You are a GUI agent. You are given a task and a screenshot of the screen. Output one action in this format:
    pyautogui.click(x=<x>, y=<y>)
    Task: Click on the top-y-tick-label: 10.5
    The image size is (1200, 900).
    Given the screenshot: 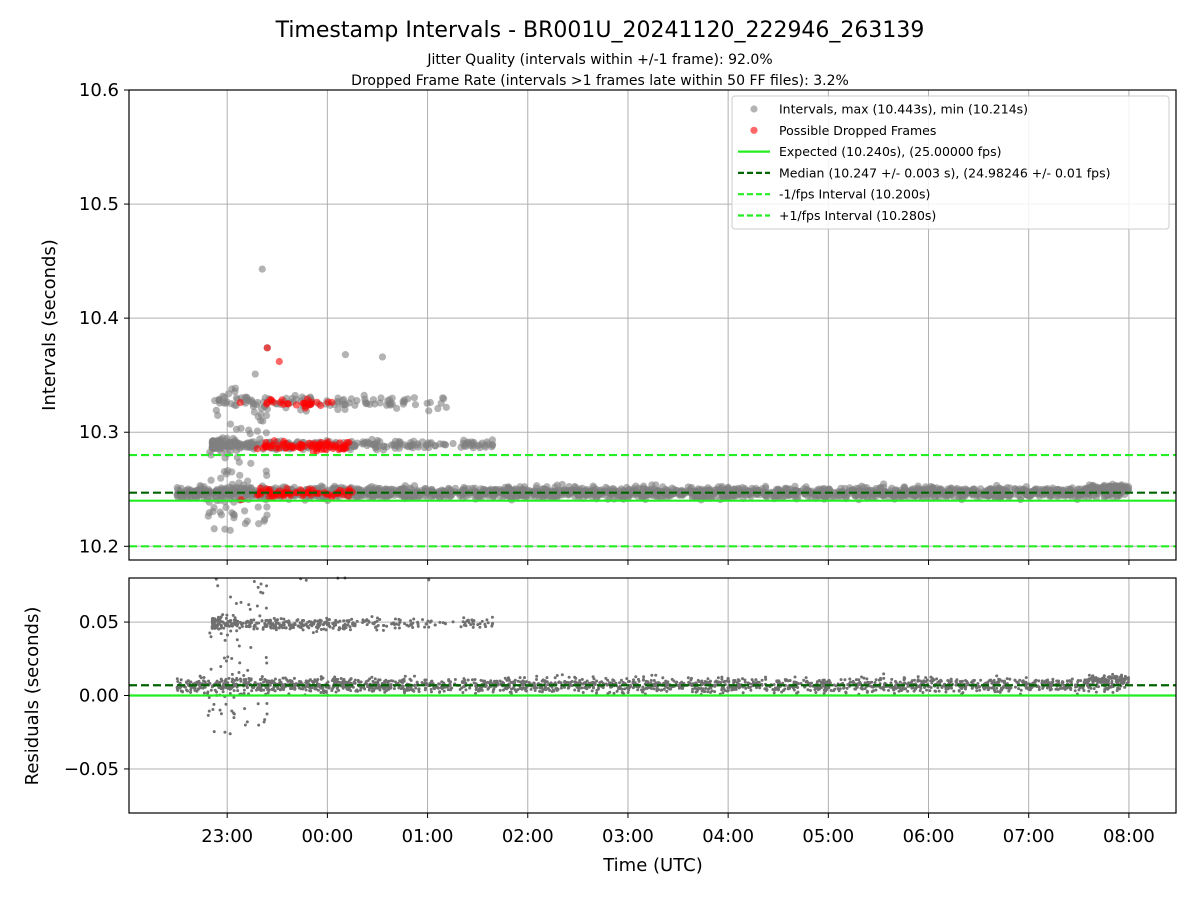 What is the action you would take?
    pyautogui.click(x=99, y=204)
    